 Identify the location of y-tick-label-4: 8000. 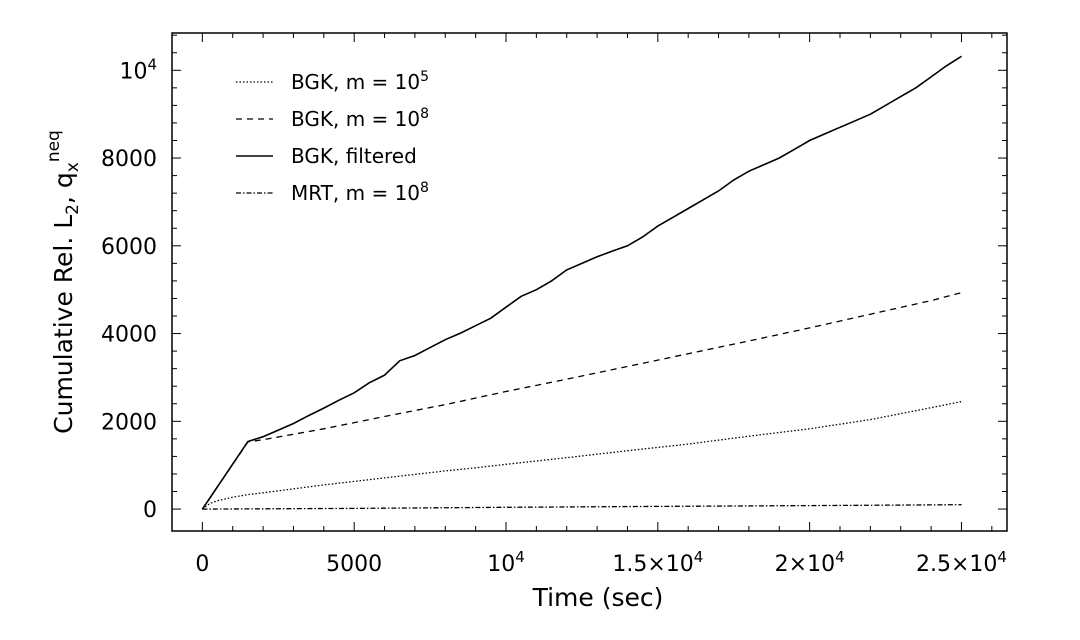
(129, 159).